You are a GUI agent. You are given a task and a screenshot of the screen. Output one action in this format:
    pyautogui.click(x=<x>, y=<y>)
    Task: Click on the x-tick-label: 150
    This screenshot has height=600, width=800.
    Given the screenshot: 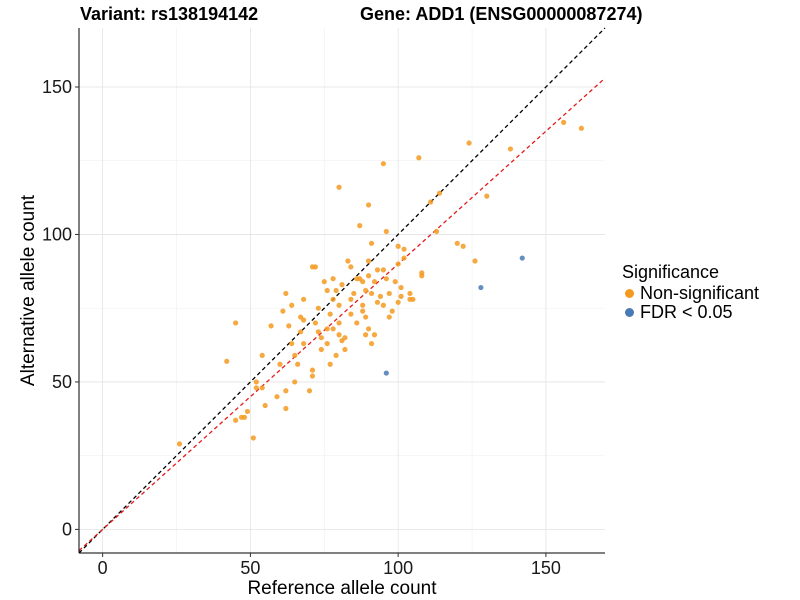 What is the action you would take?
    pyautogui.click(x=546, y=568)
    